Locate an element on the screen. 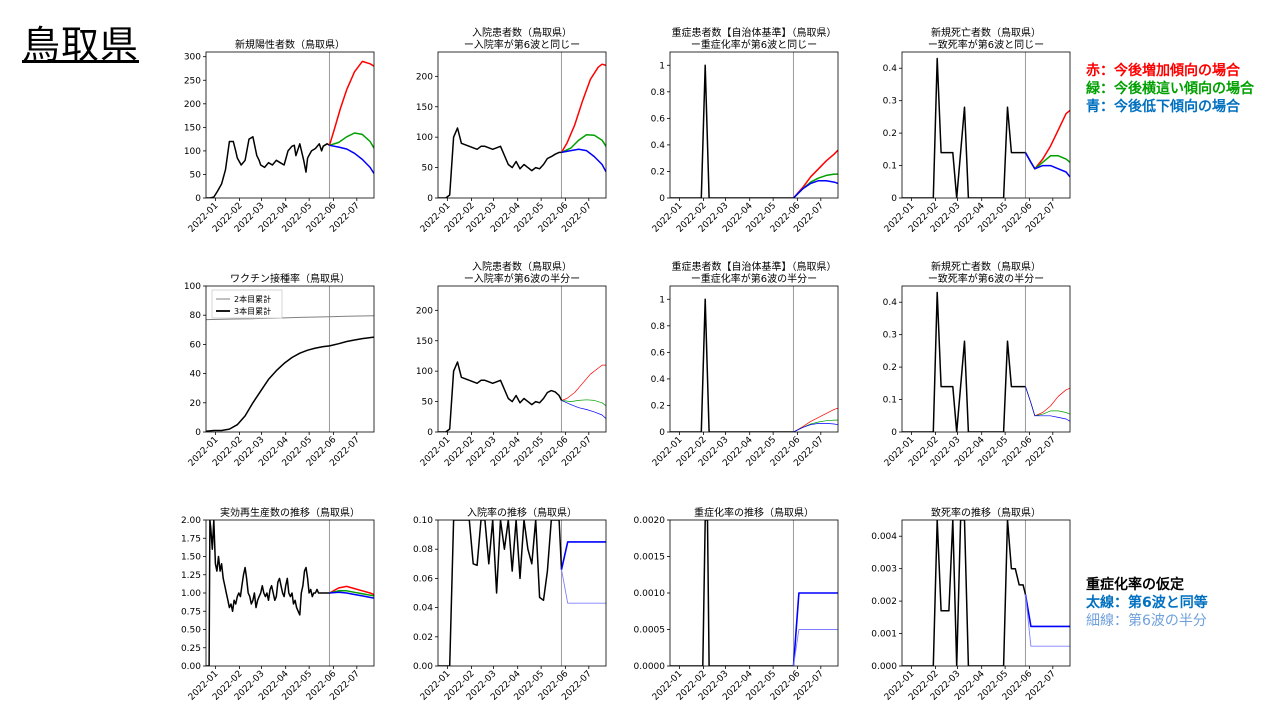  chart-title: ー重症化率が第6波と同じー is located at coordinates (754, 44).